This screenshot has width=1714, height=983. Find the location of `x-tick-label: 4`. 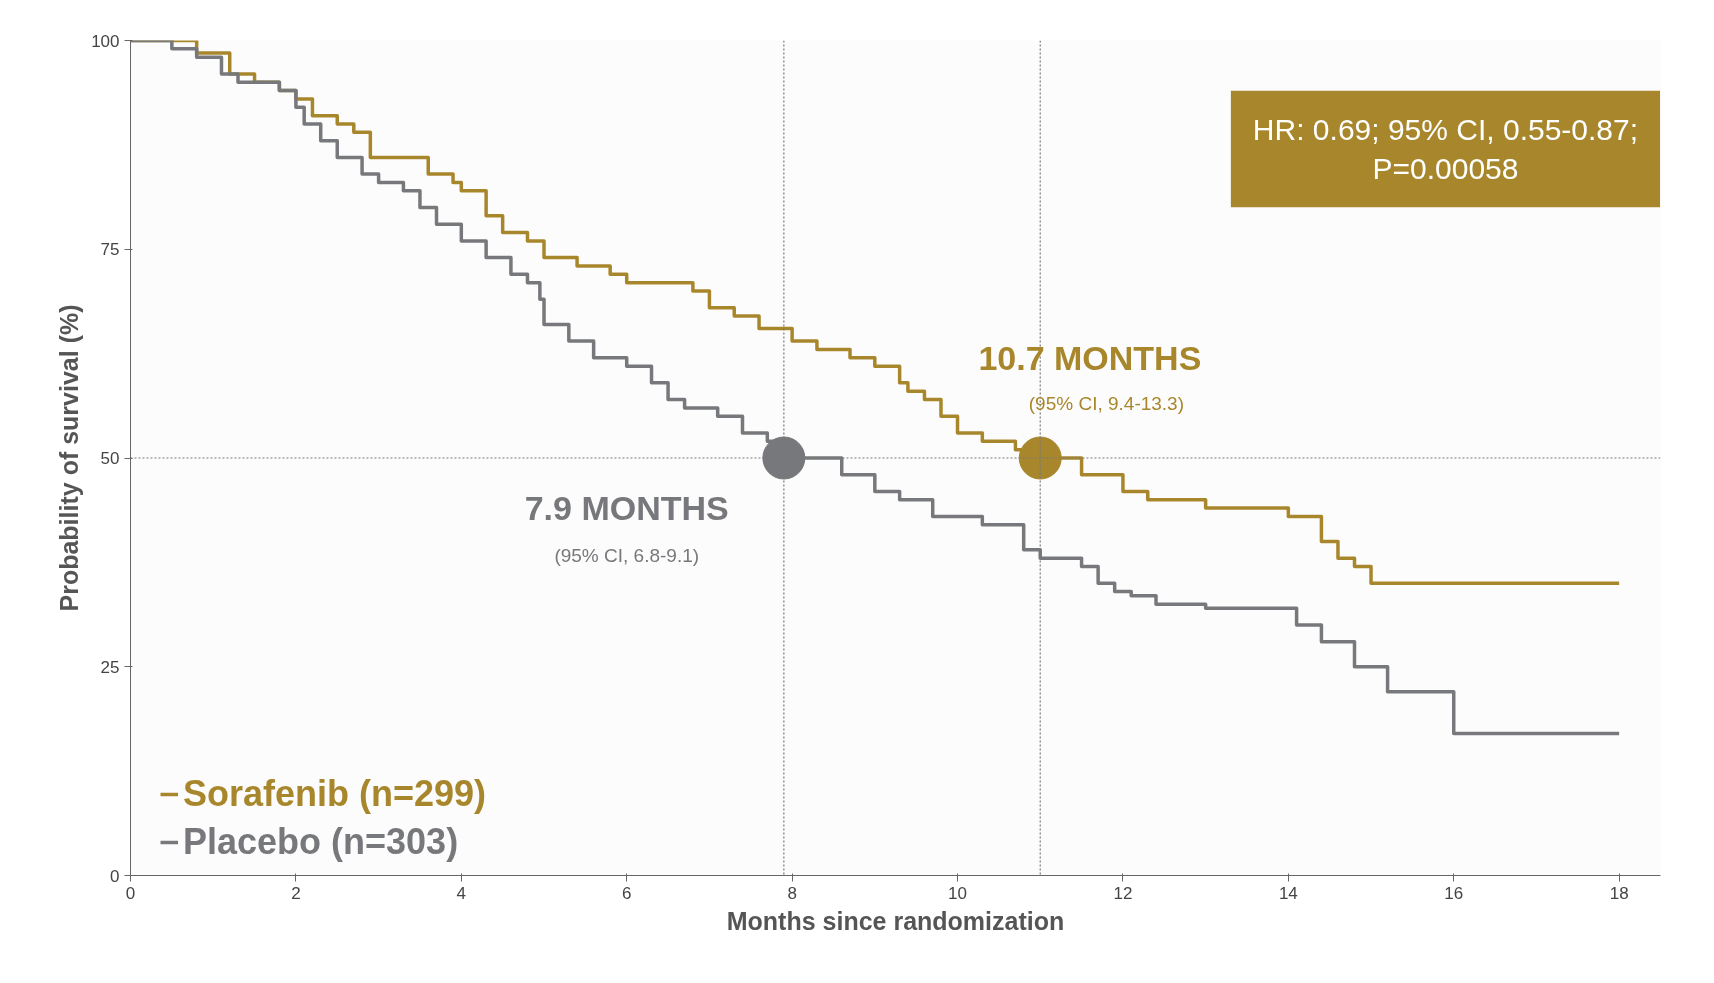

x-tick-label: 4 is located at coordinates (461, 893).